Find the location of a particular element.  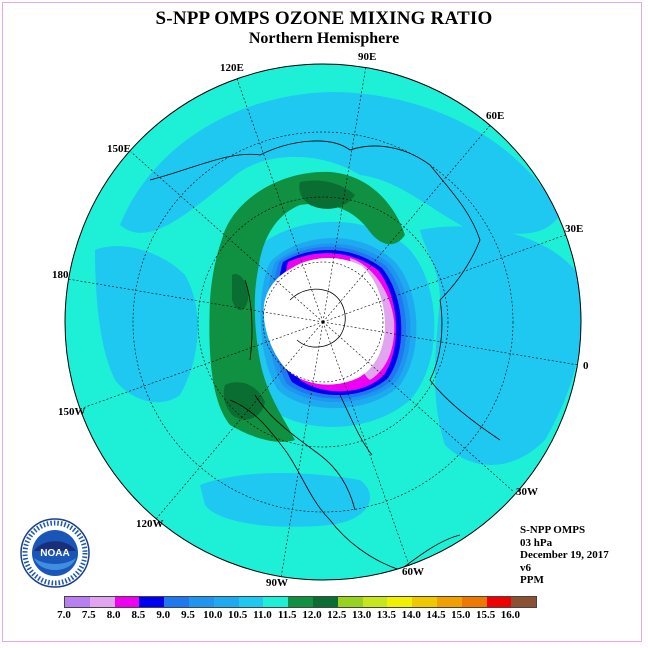

colorbar-tick-label: 8.0 is located at coordinates (113, 615).